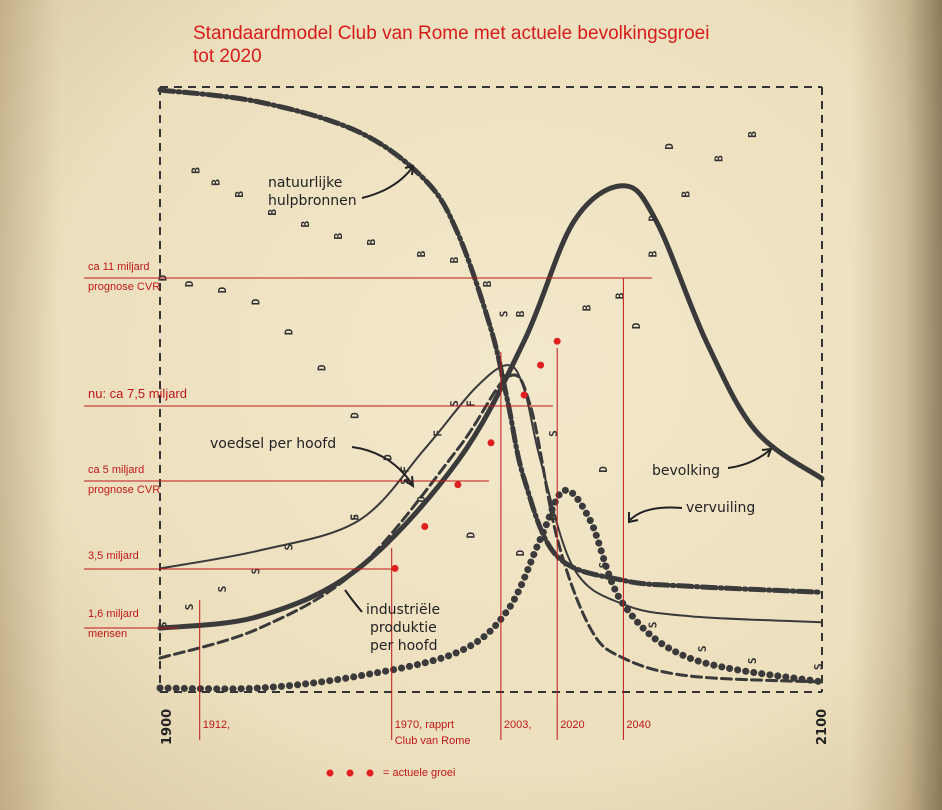 Image resolution: width=942 pixels, height=810 pixels. I want to click on letter-d-3: D, so click(255, 301).